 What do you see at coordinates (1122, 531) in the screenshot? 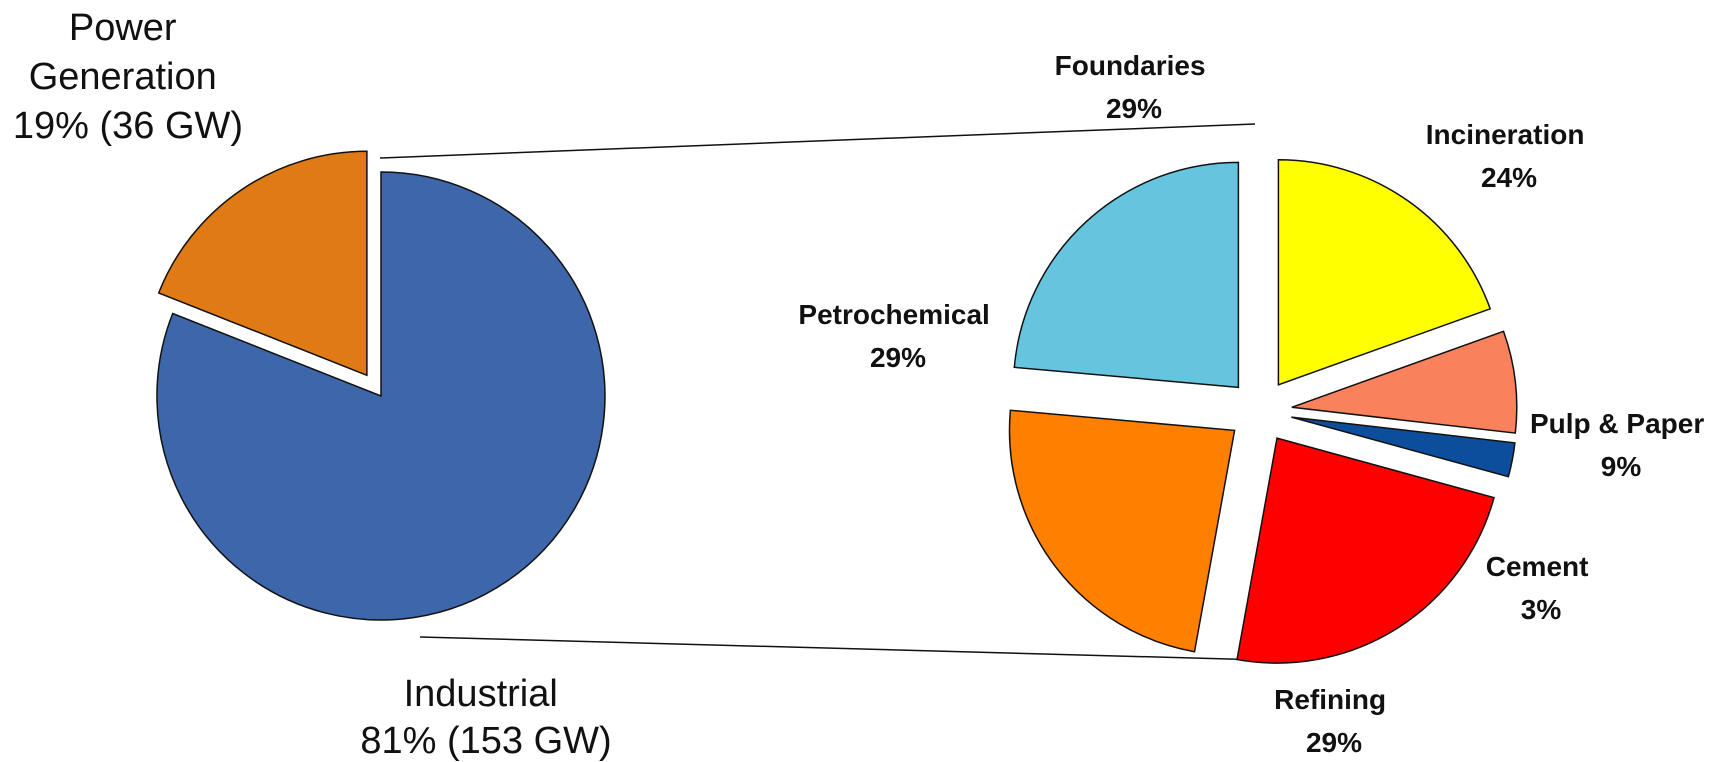
I see `petrochemical-slice` at bounding box center [1122, 531].